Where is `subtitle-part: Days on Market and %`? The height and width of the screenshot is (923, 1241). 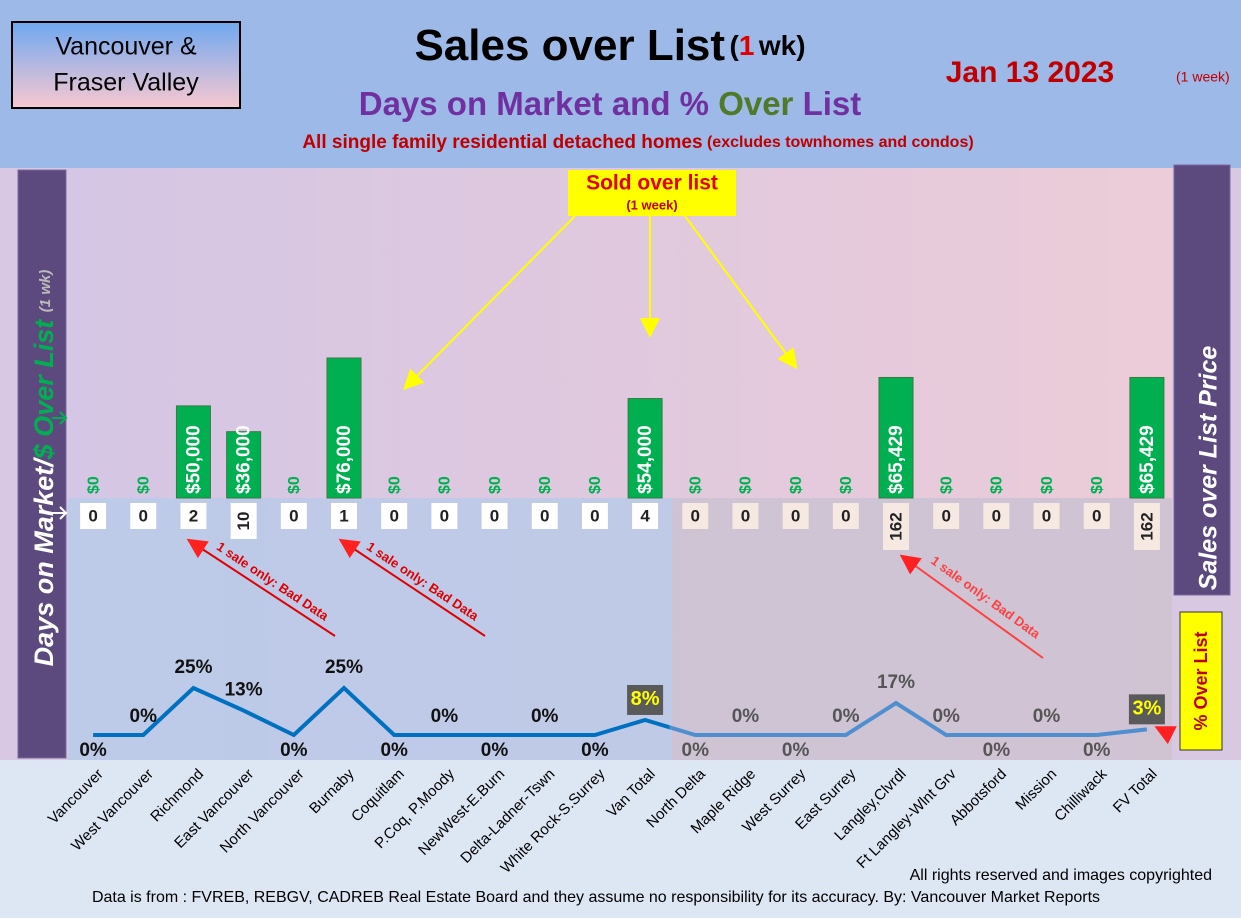
subtitle-part: Days on Market and % is located at coordinates (534, 103).